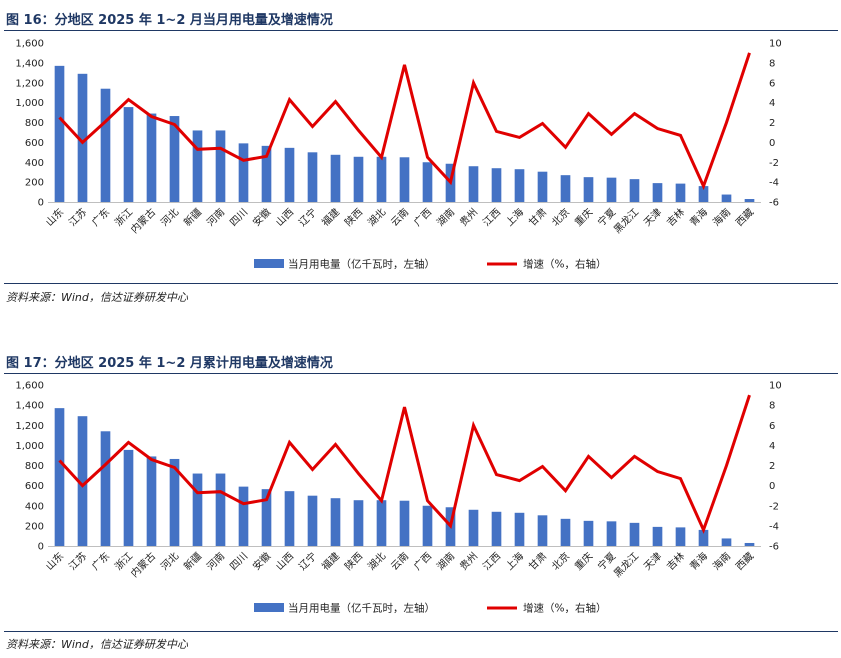 The height and width of the screenshot is (658, 841). I want to click on x-tick-label: 广西, so click(423, 561).